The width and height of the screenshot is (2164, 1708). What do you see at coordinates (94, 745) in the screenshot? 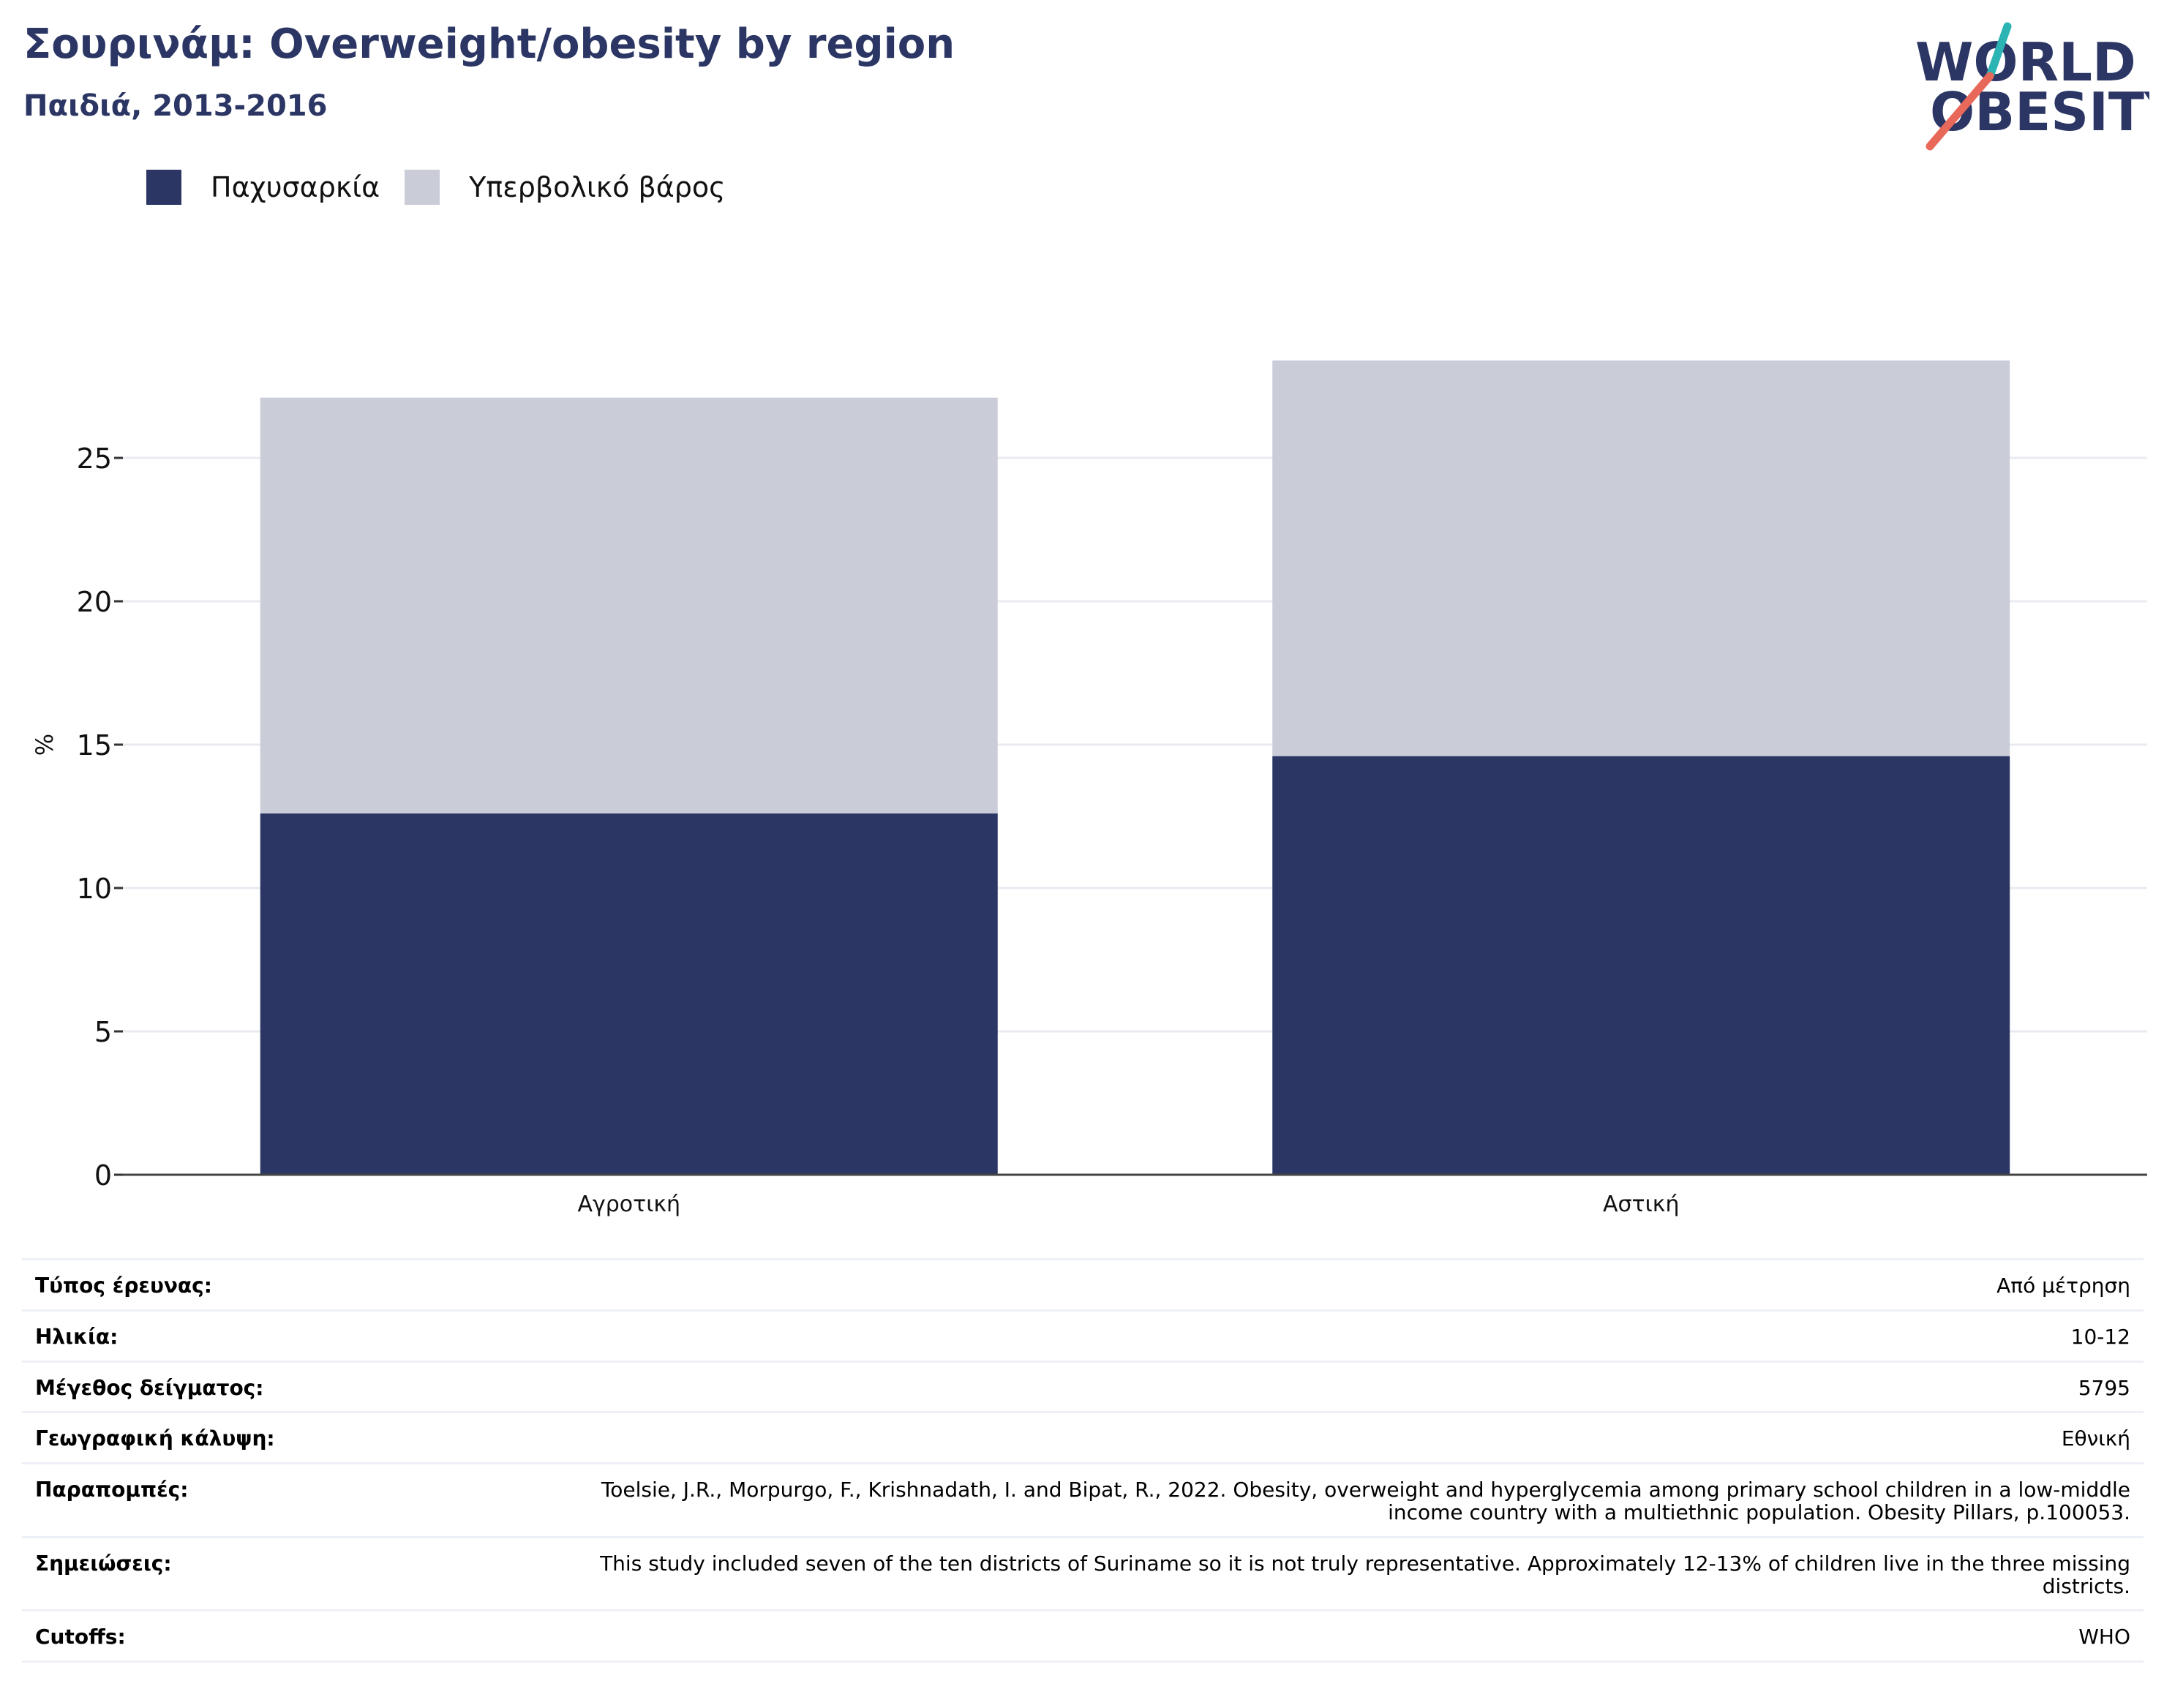
I see `y-tick-label: 15` at bounding box center [94, 745].